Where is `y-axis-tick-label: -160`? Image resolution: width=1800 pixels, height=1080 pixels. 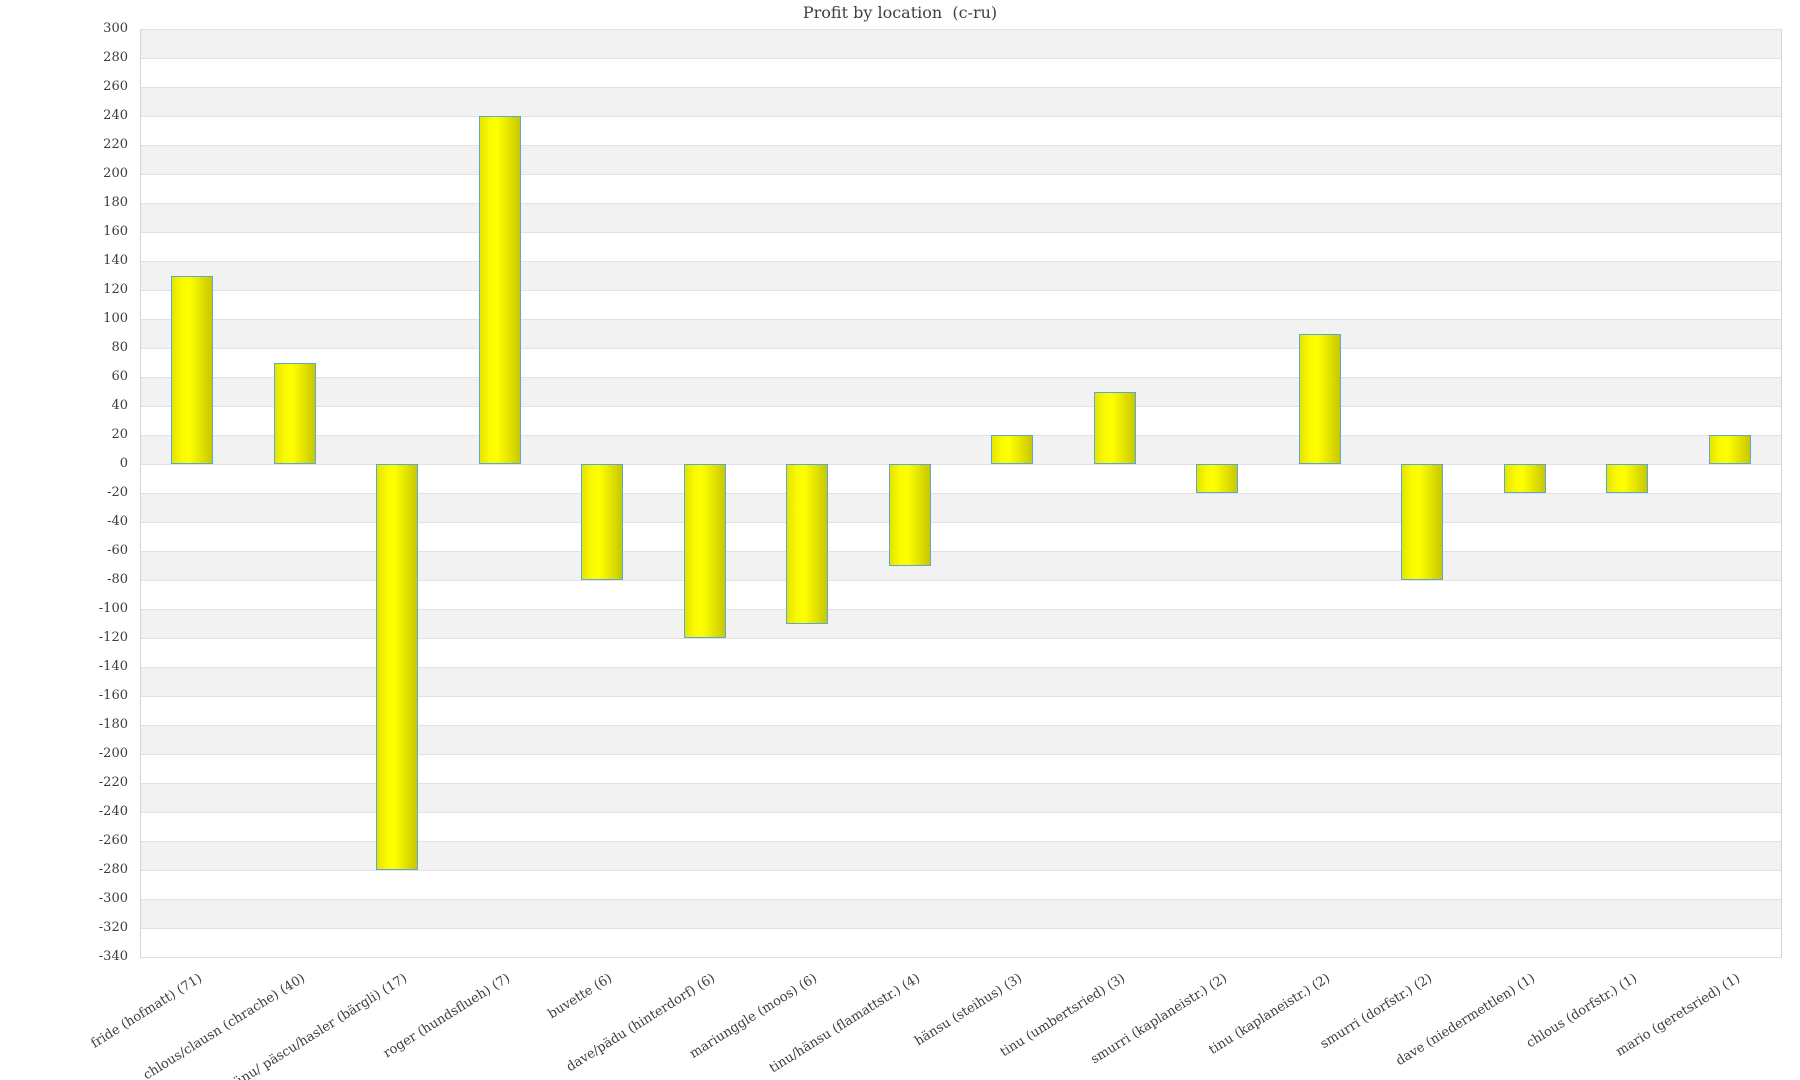 y-axis-tick-label: -160 is located at coordinates (113, 695).